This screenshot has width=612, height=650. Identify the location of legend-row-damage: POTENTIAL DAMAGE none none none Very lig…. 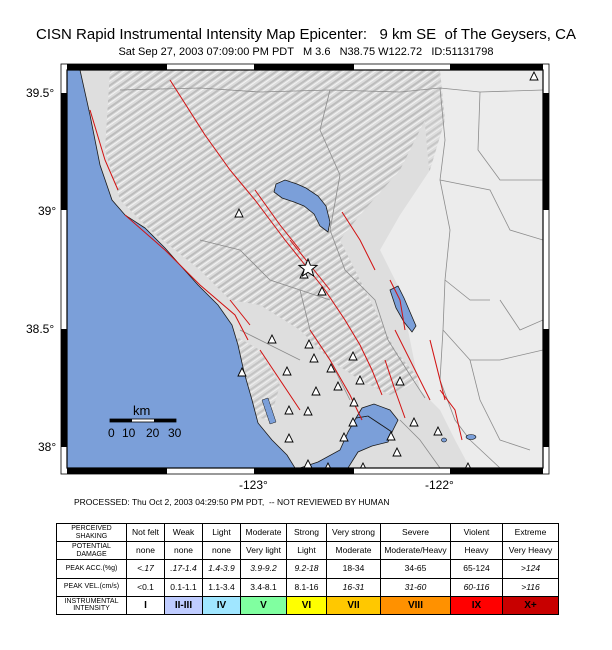
(307, 551).